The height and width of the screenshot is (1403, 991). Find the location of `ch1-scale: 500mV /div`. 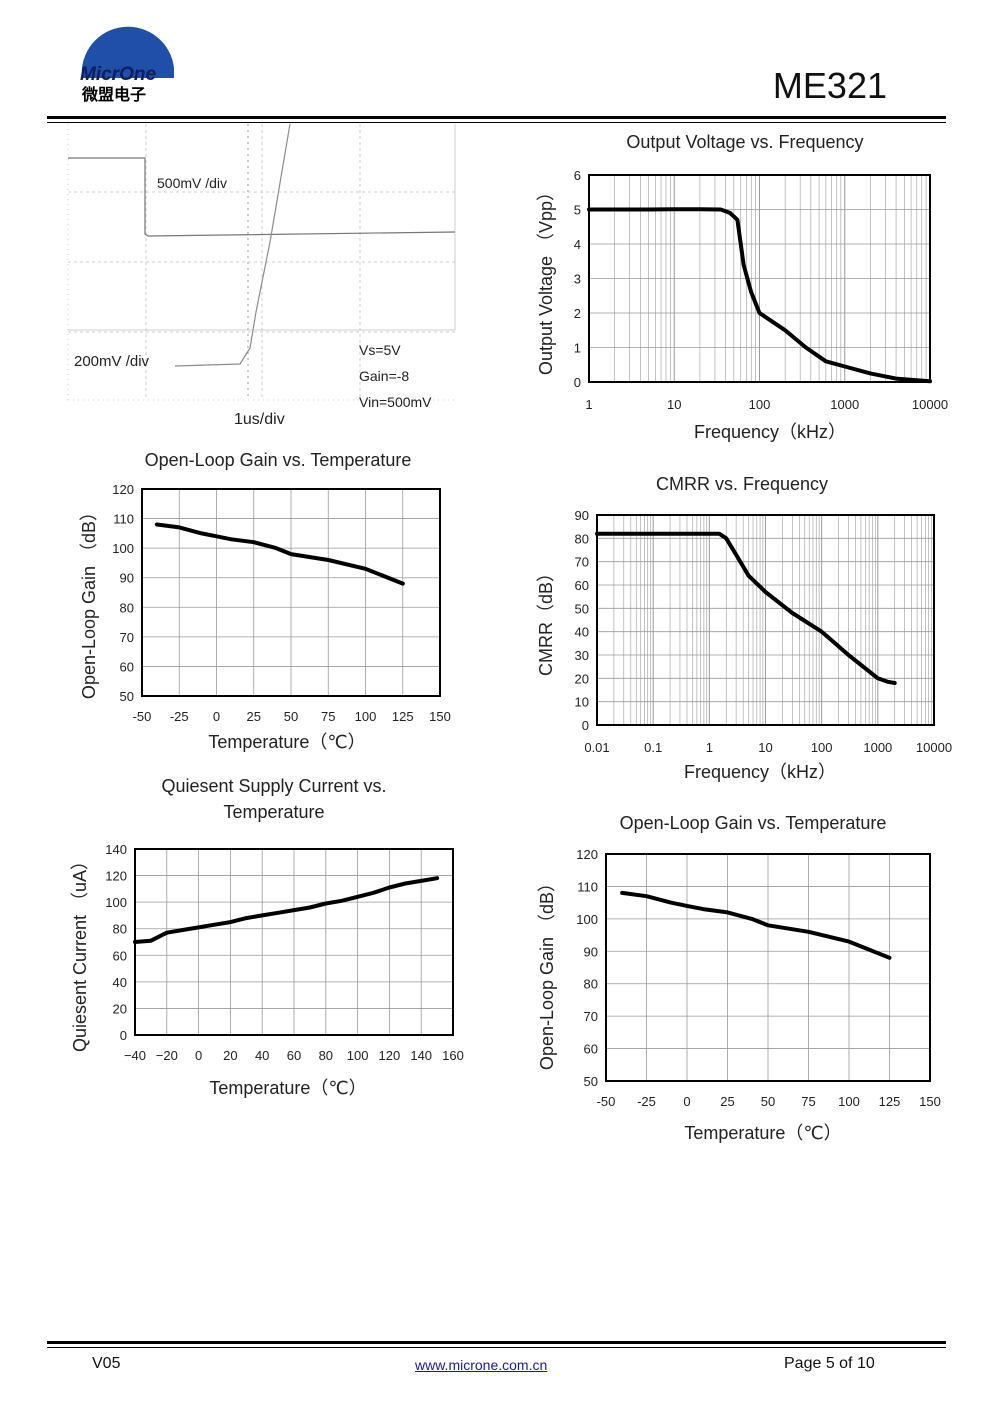

ch1-scale: 500mV /div is located at coordinates (192, 183).